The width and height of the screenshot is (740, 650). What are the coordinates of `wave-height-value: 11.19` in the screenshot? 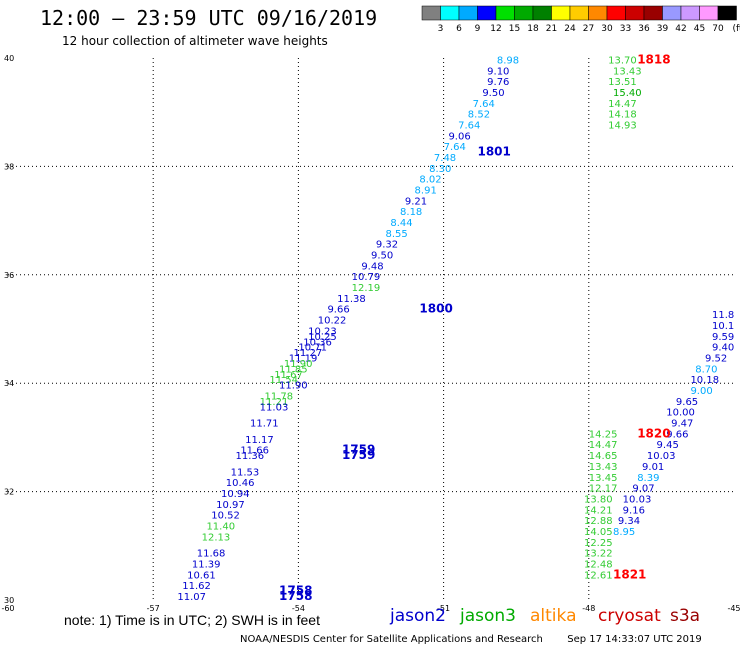 It's located at (303, 359).